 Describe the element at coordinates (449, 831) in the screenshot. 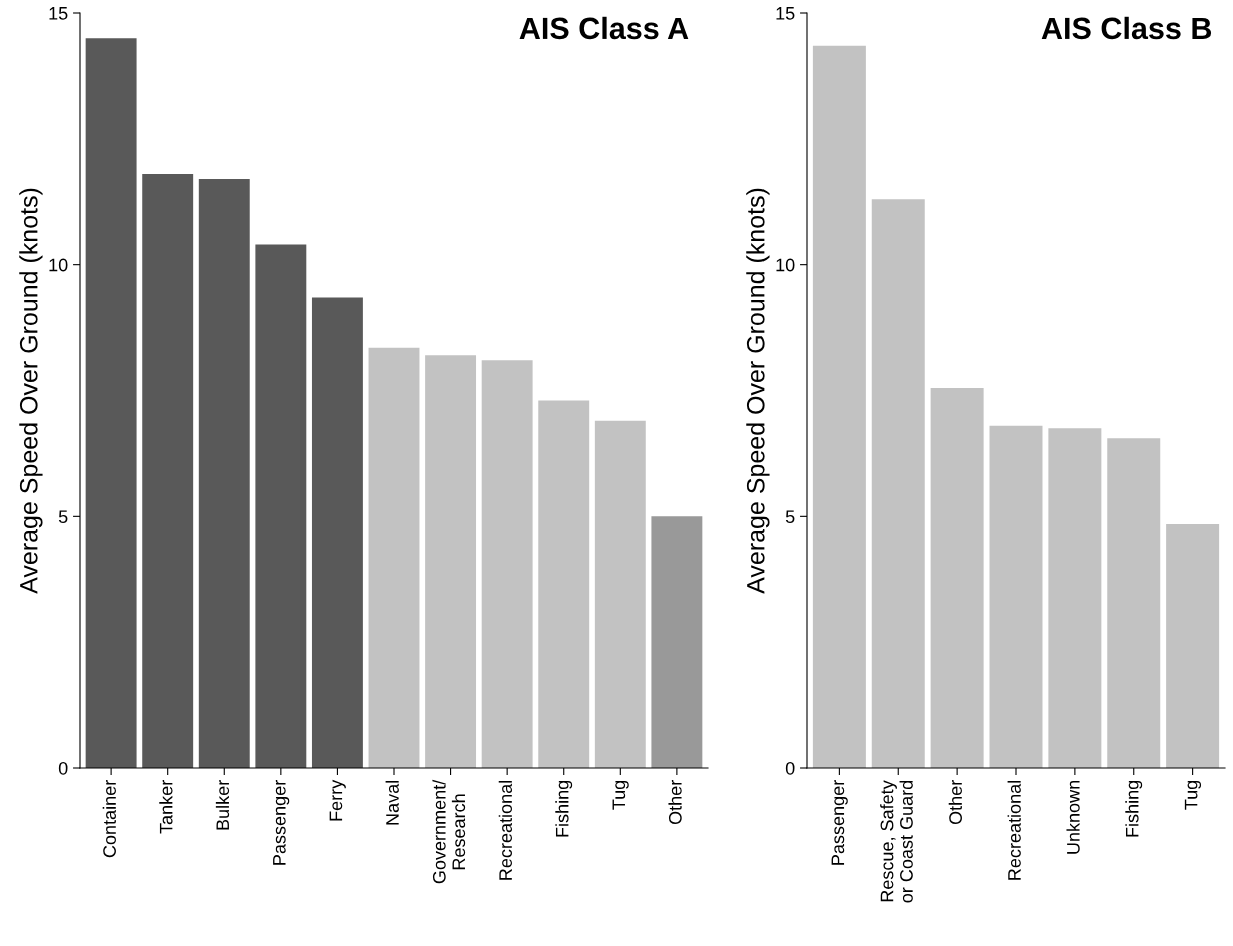

I see `x-tick-label: Government/ Research` at that location.